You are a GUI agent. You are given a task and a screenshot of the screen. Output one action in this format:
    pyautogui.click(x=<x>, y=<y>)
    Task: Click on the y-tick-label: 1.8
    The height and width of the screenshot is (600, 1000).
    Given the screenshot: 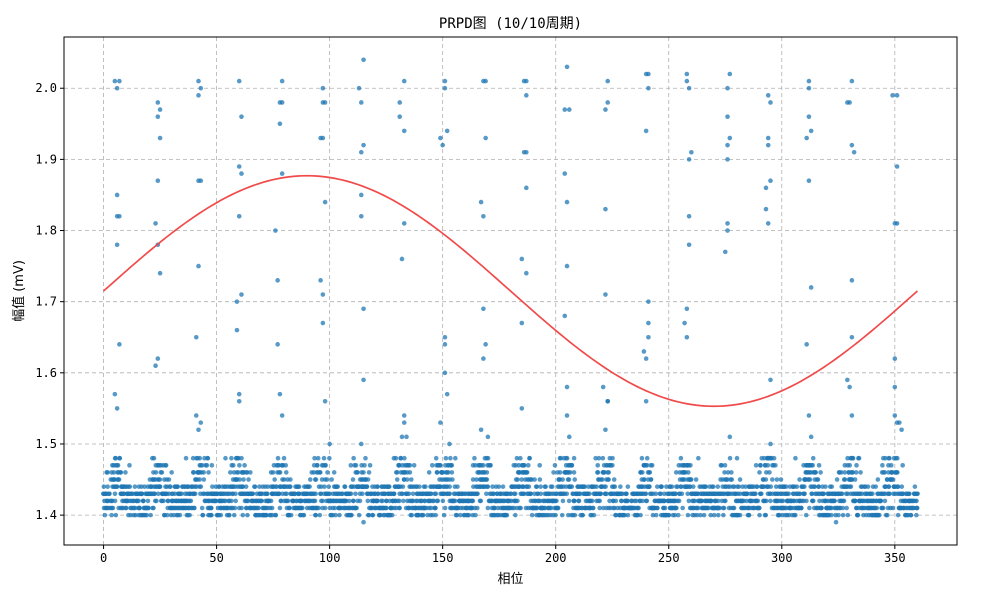 What is the action you would take?
    pyautogui.click(x=46, y=231)
    